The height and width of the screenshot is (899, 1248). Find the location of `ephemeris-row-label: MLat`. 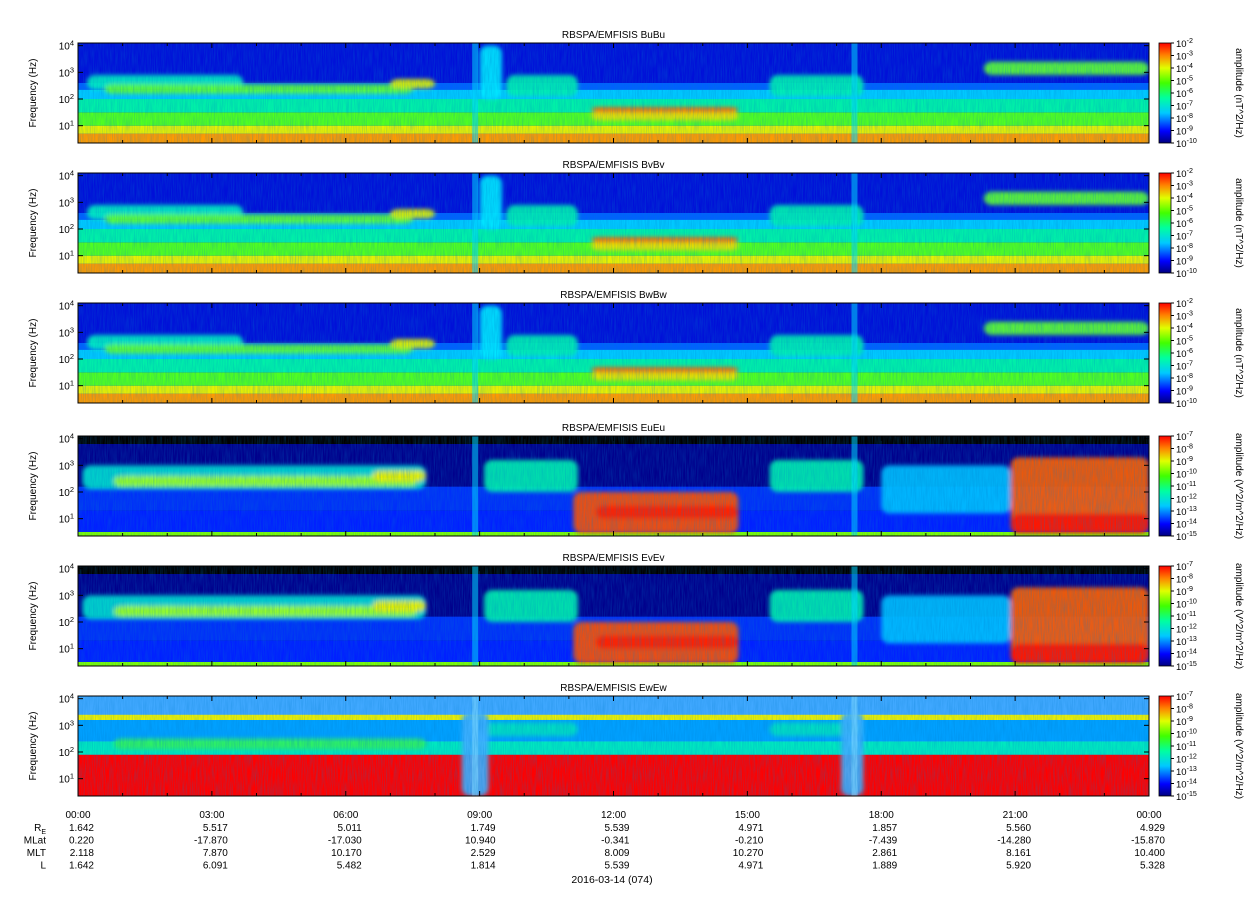

ephemeris-row-label: MLat is located at coordinates (35, 841).